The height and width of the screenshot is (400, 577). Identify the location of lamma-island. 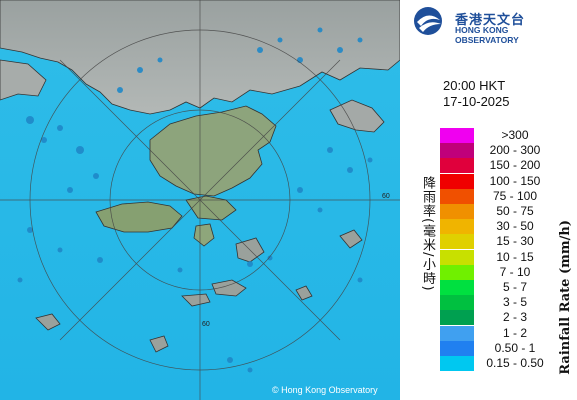
(204, 235).